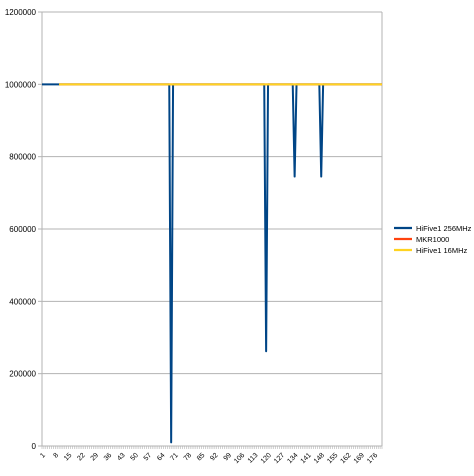 The height and width of the screenshot is (476, 474). Describe the element at coordinates (121, 457) in the screenshot. I see `x-tick-label: 43` at that location.